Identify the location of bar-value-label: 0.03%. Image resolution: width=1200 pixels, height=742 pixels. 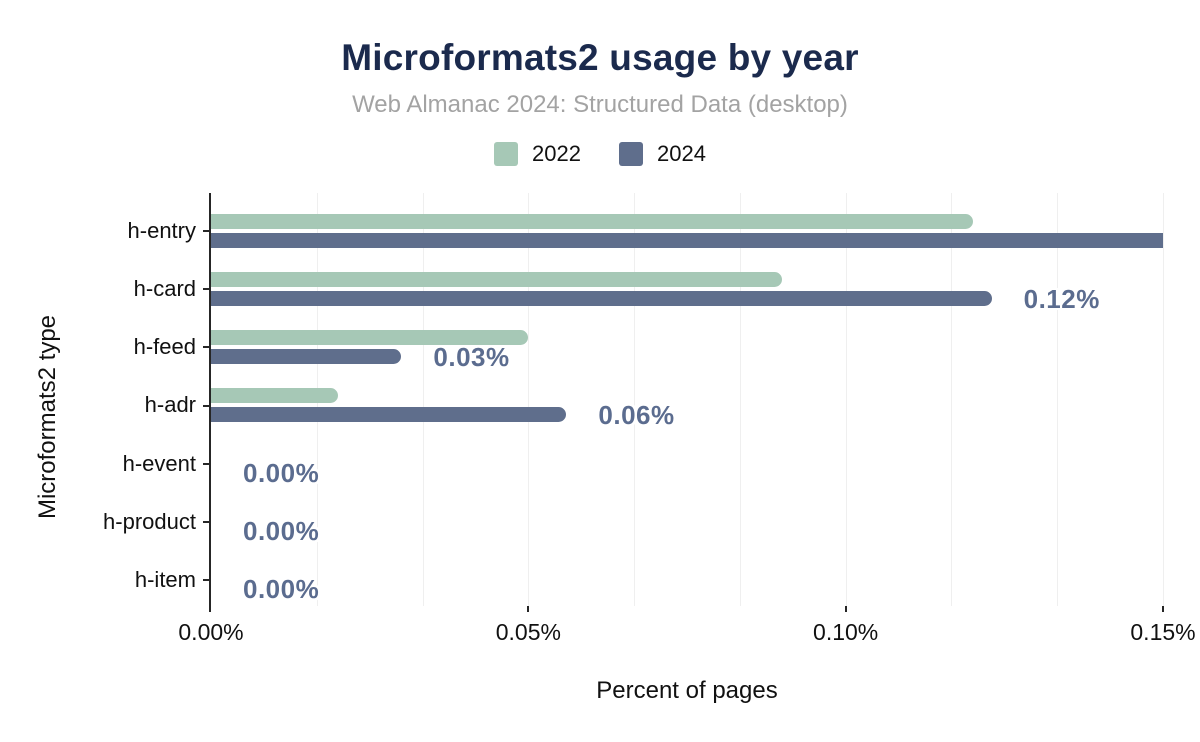
(471, 356).